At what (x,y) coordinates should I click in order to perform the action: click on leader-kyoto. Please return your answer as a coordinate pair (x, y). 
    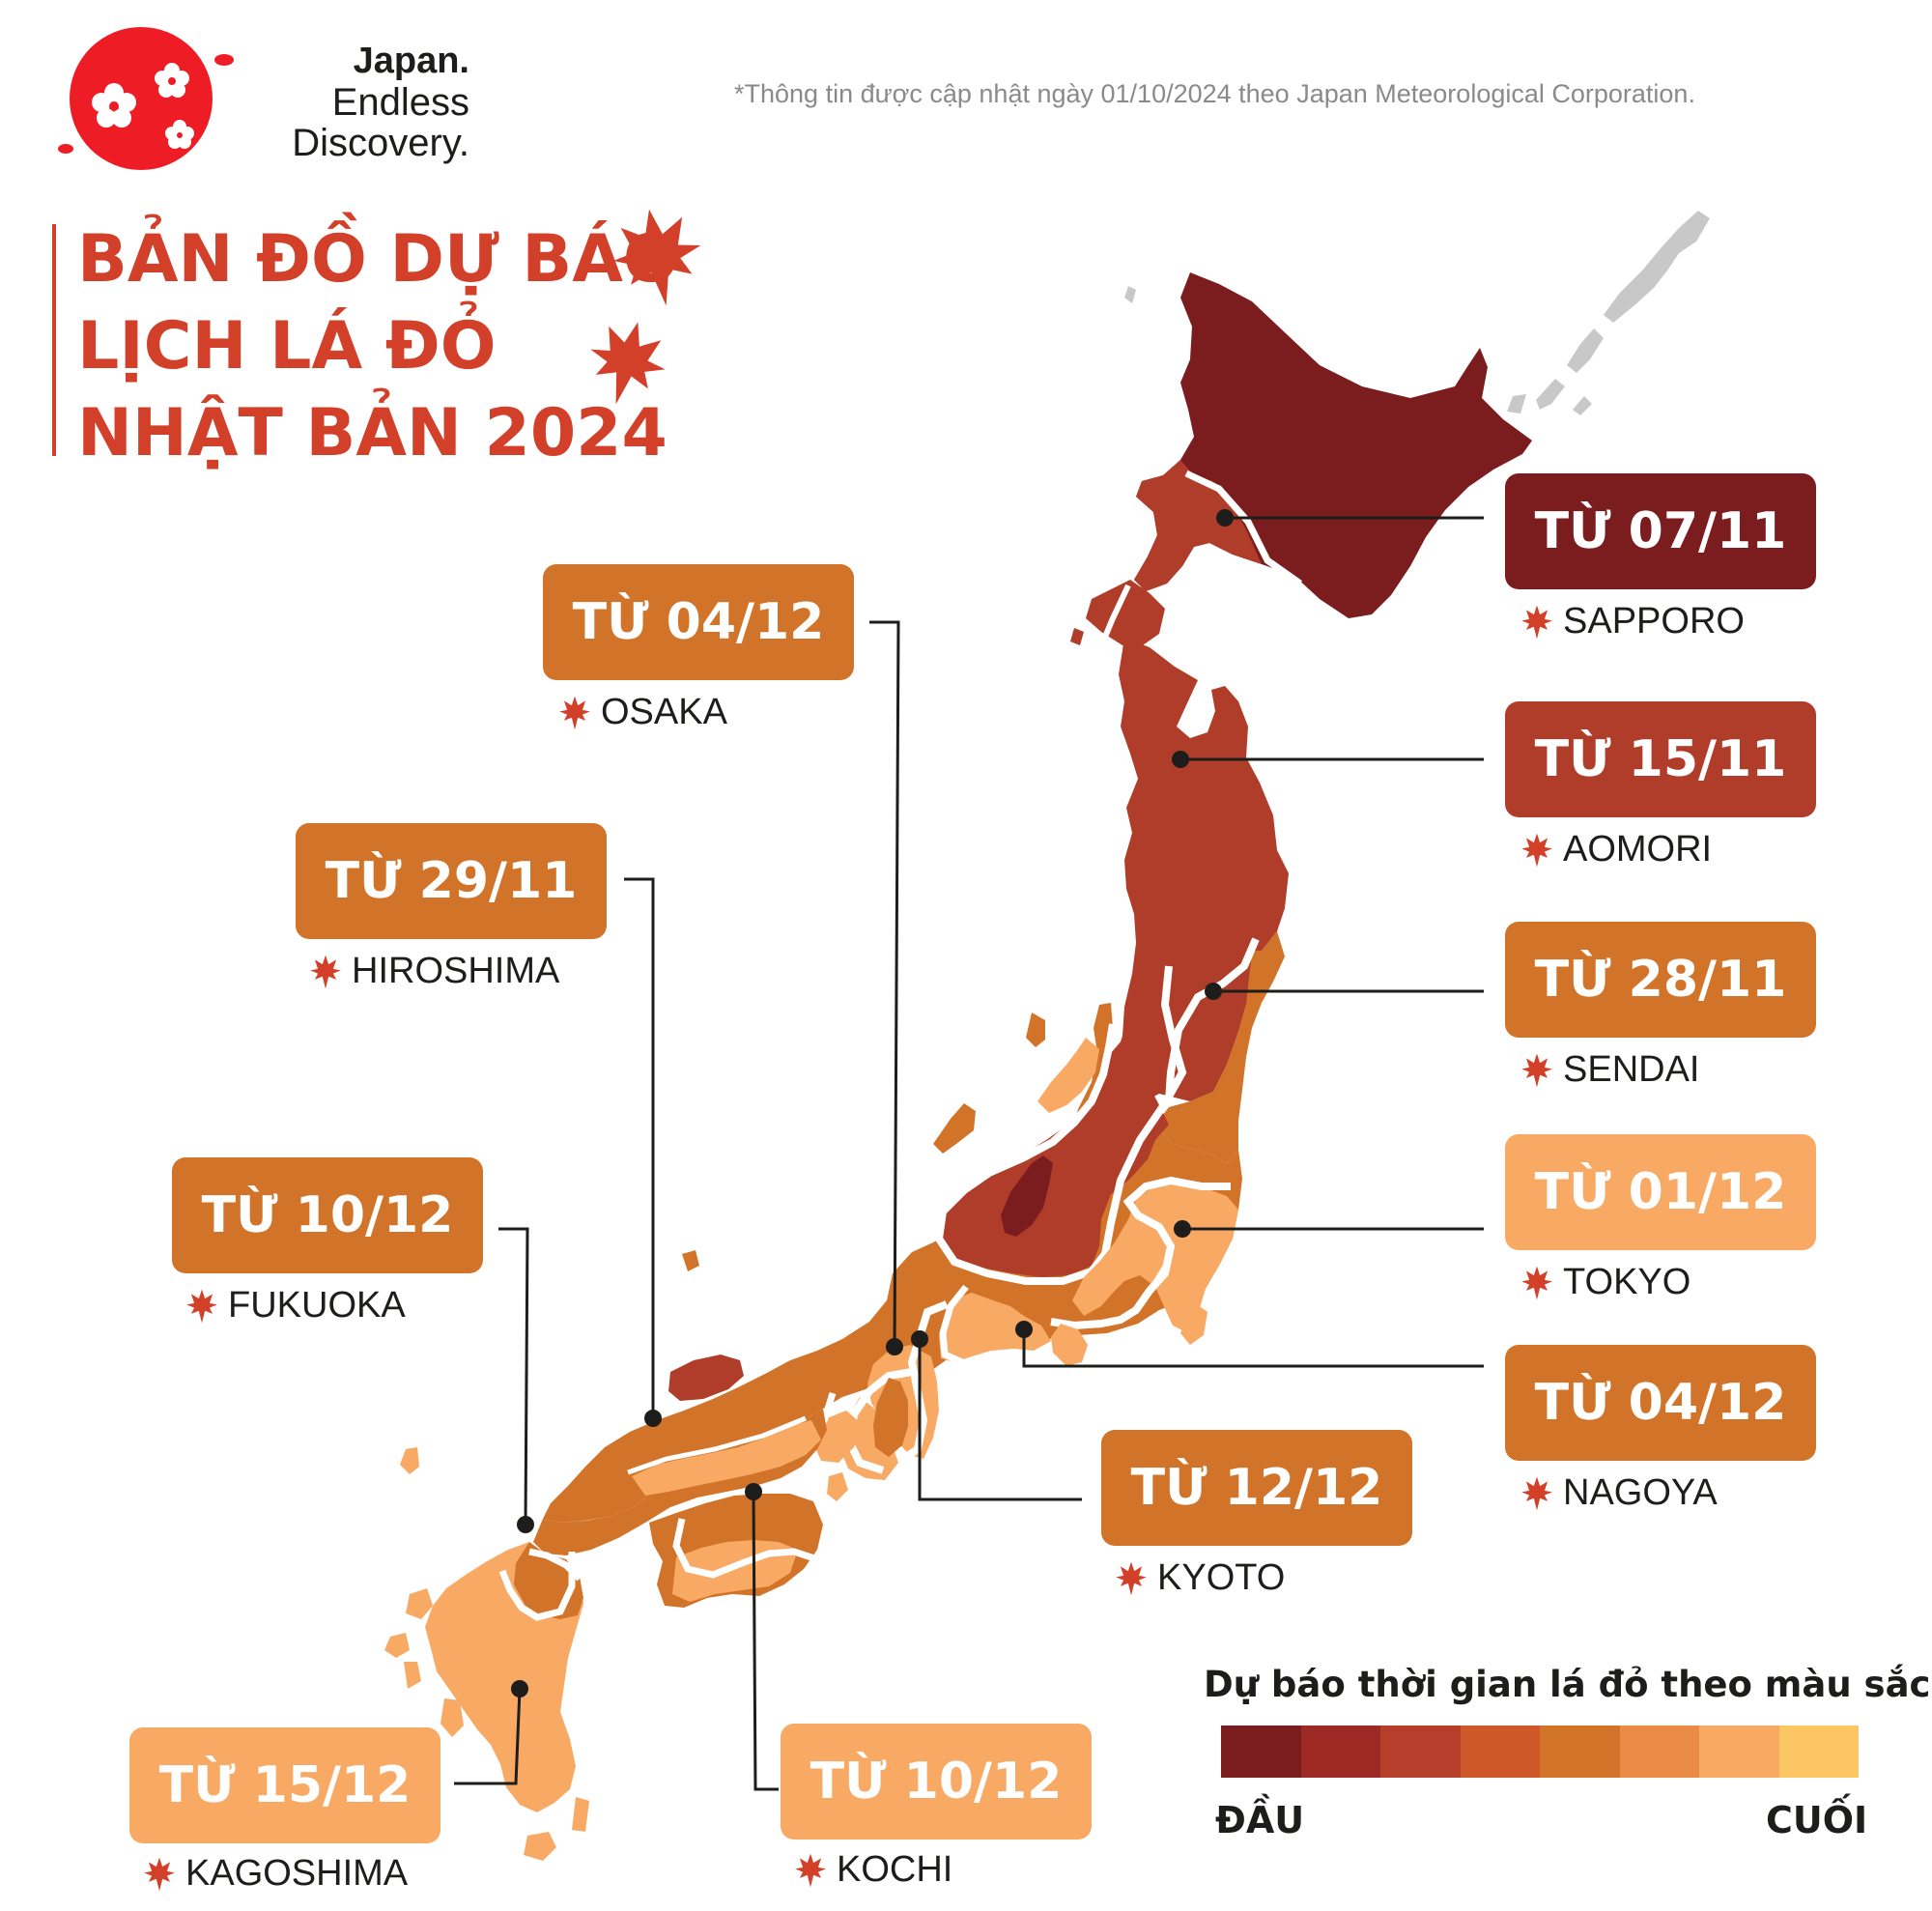
    Looking at the image, I should click on (1000, 1420).